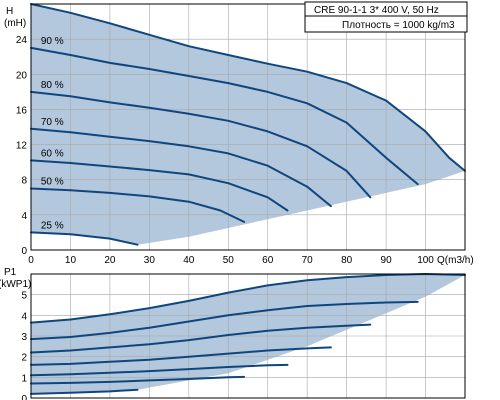 The height and width of the screenshot is (400, 500). I want to click on power-y-tick-2: 2, so click(24, 358).